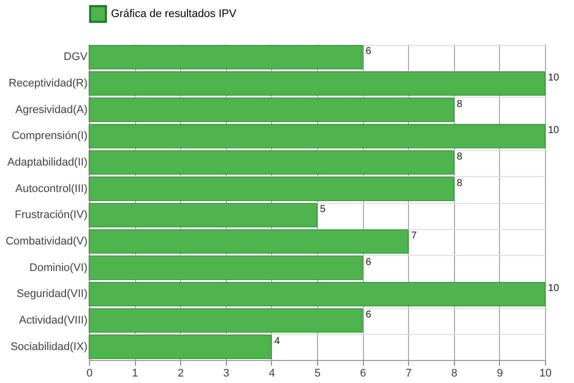  Describe the element at coordinates (48, 84) in the screenshot. I see `y-tick-label: Receptividad(R)` at that location.